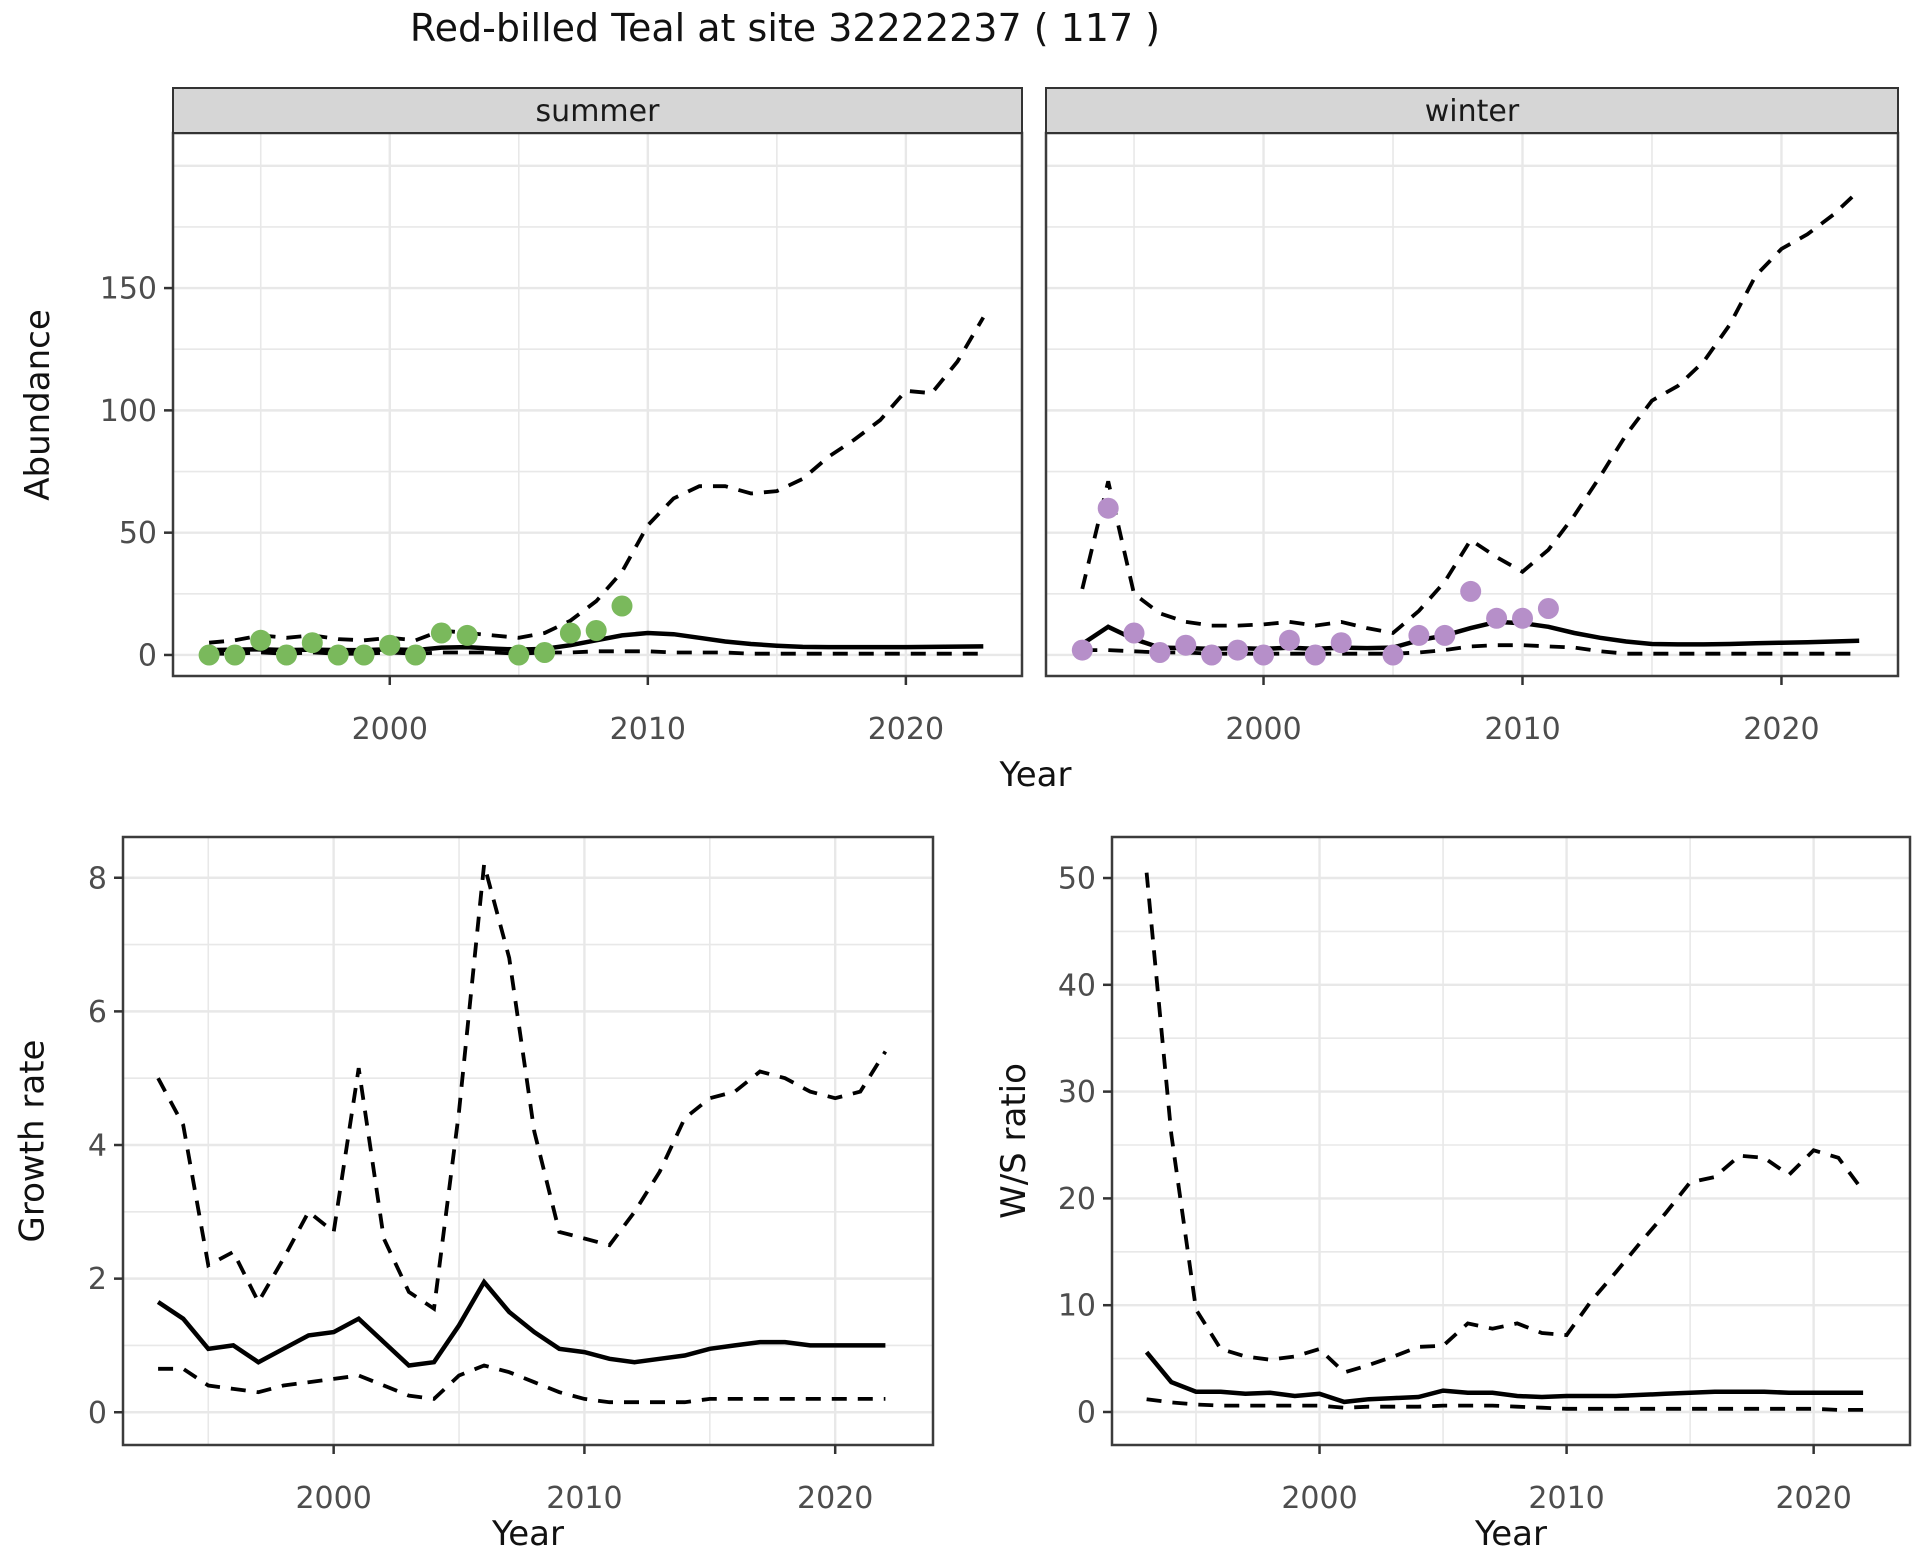 The image size is (1920, 1560). I want to click on points-observed_counts_summer, so click(415, 630).